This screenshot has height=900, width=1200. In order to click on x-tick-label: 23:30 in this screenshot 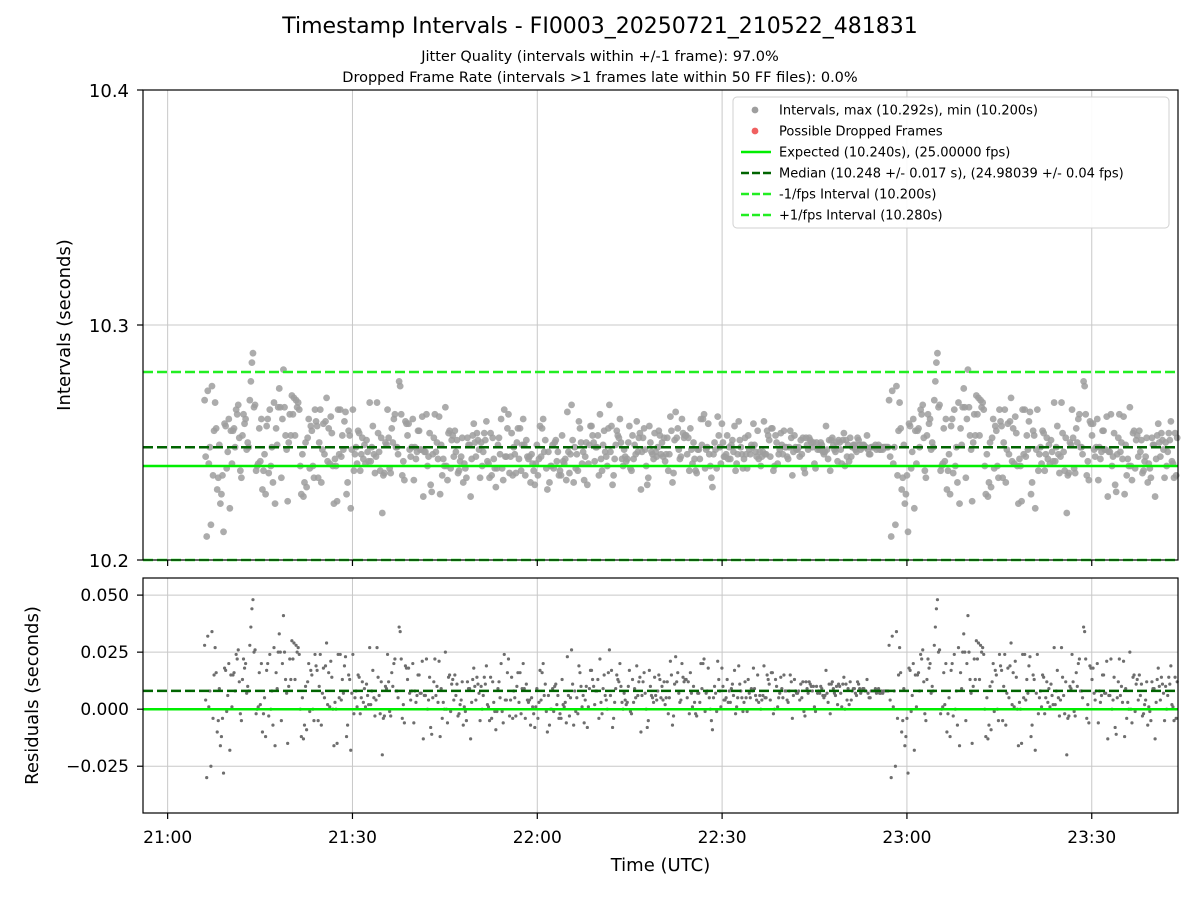, I will do `click(1091, 838)`.